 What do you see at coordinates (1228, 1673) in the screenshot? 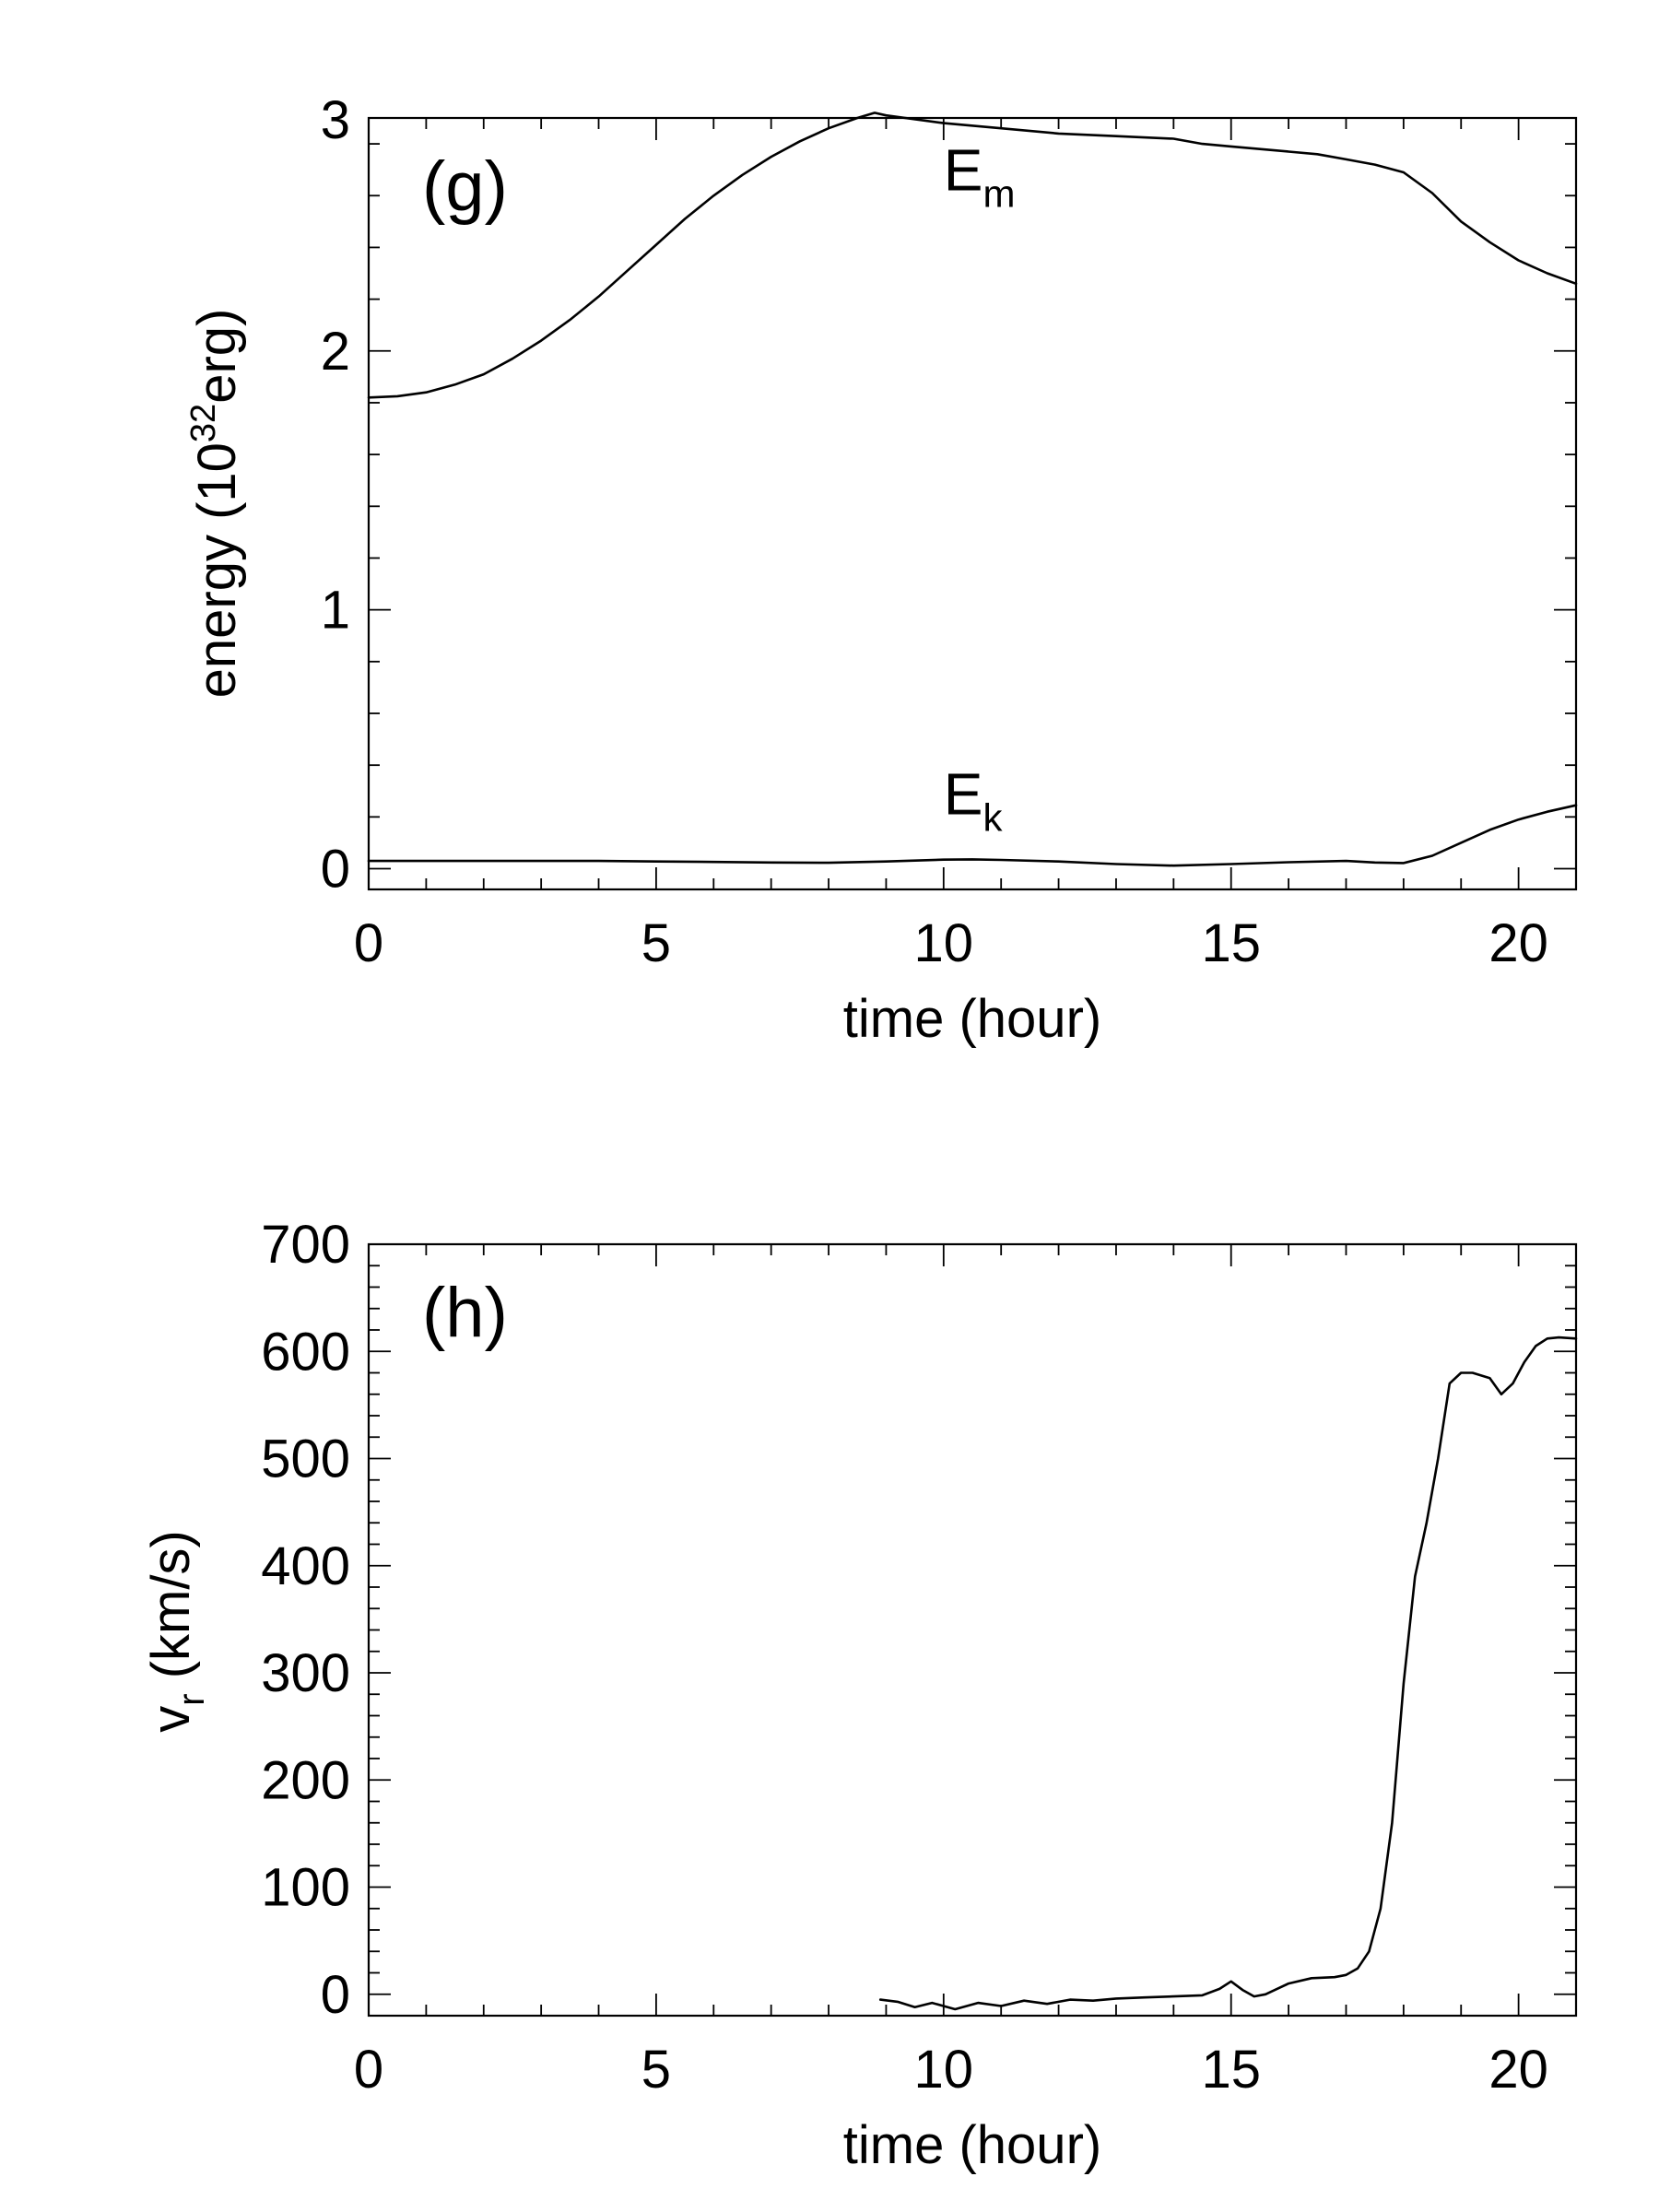
I see `series-line-v-r` at bounding box center [1228, 1673].